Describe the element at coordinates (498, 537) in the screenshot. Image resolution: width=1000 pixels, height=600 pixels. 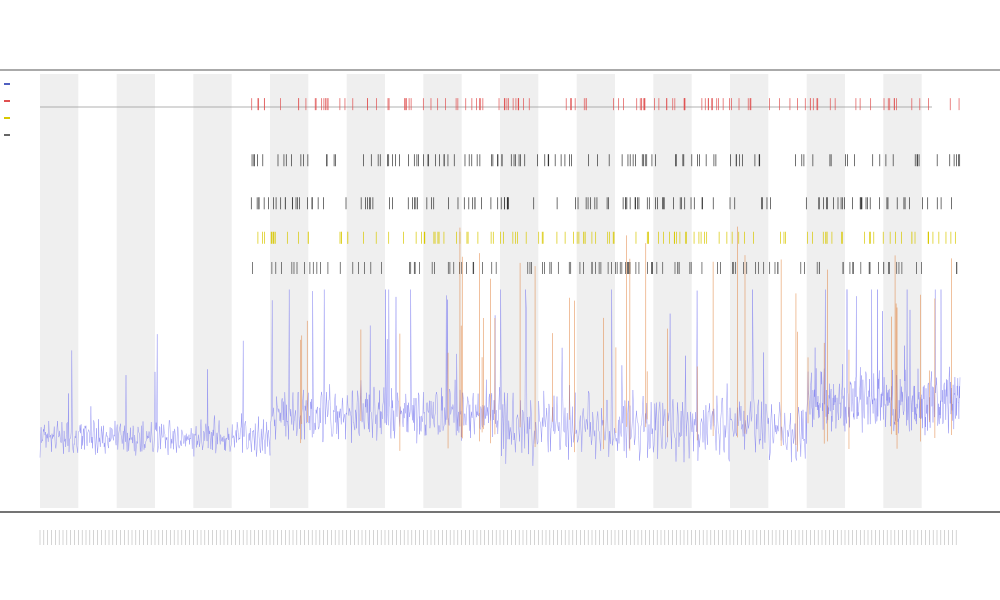
I see `x-tick-labels` at that location.